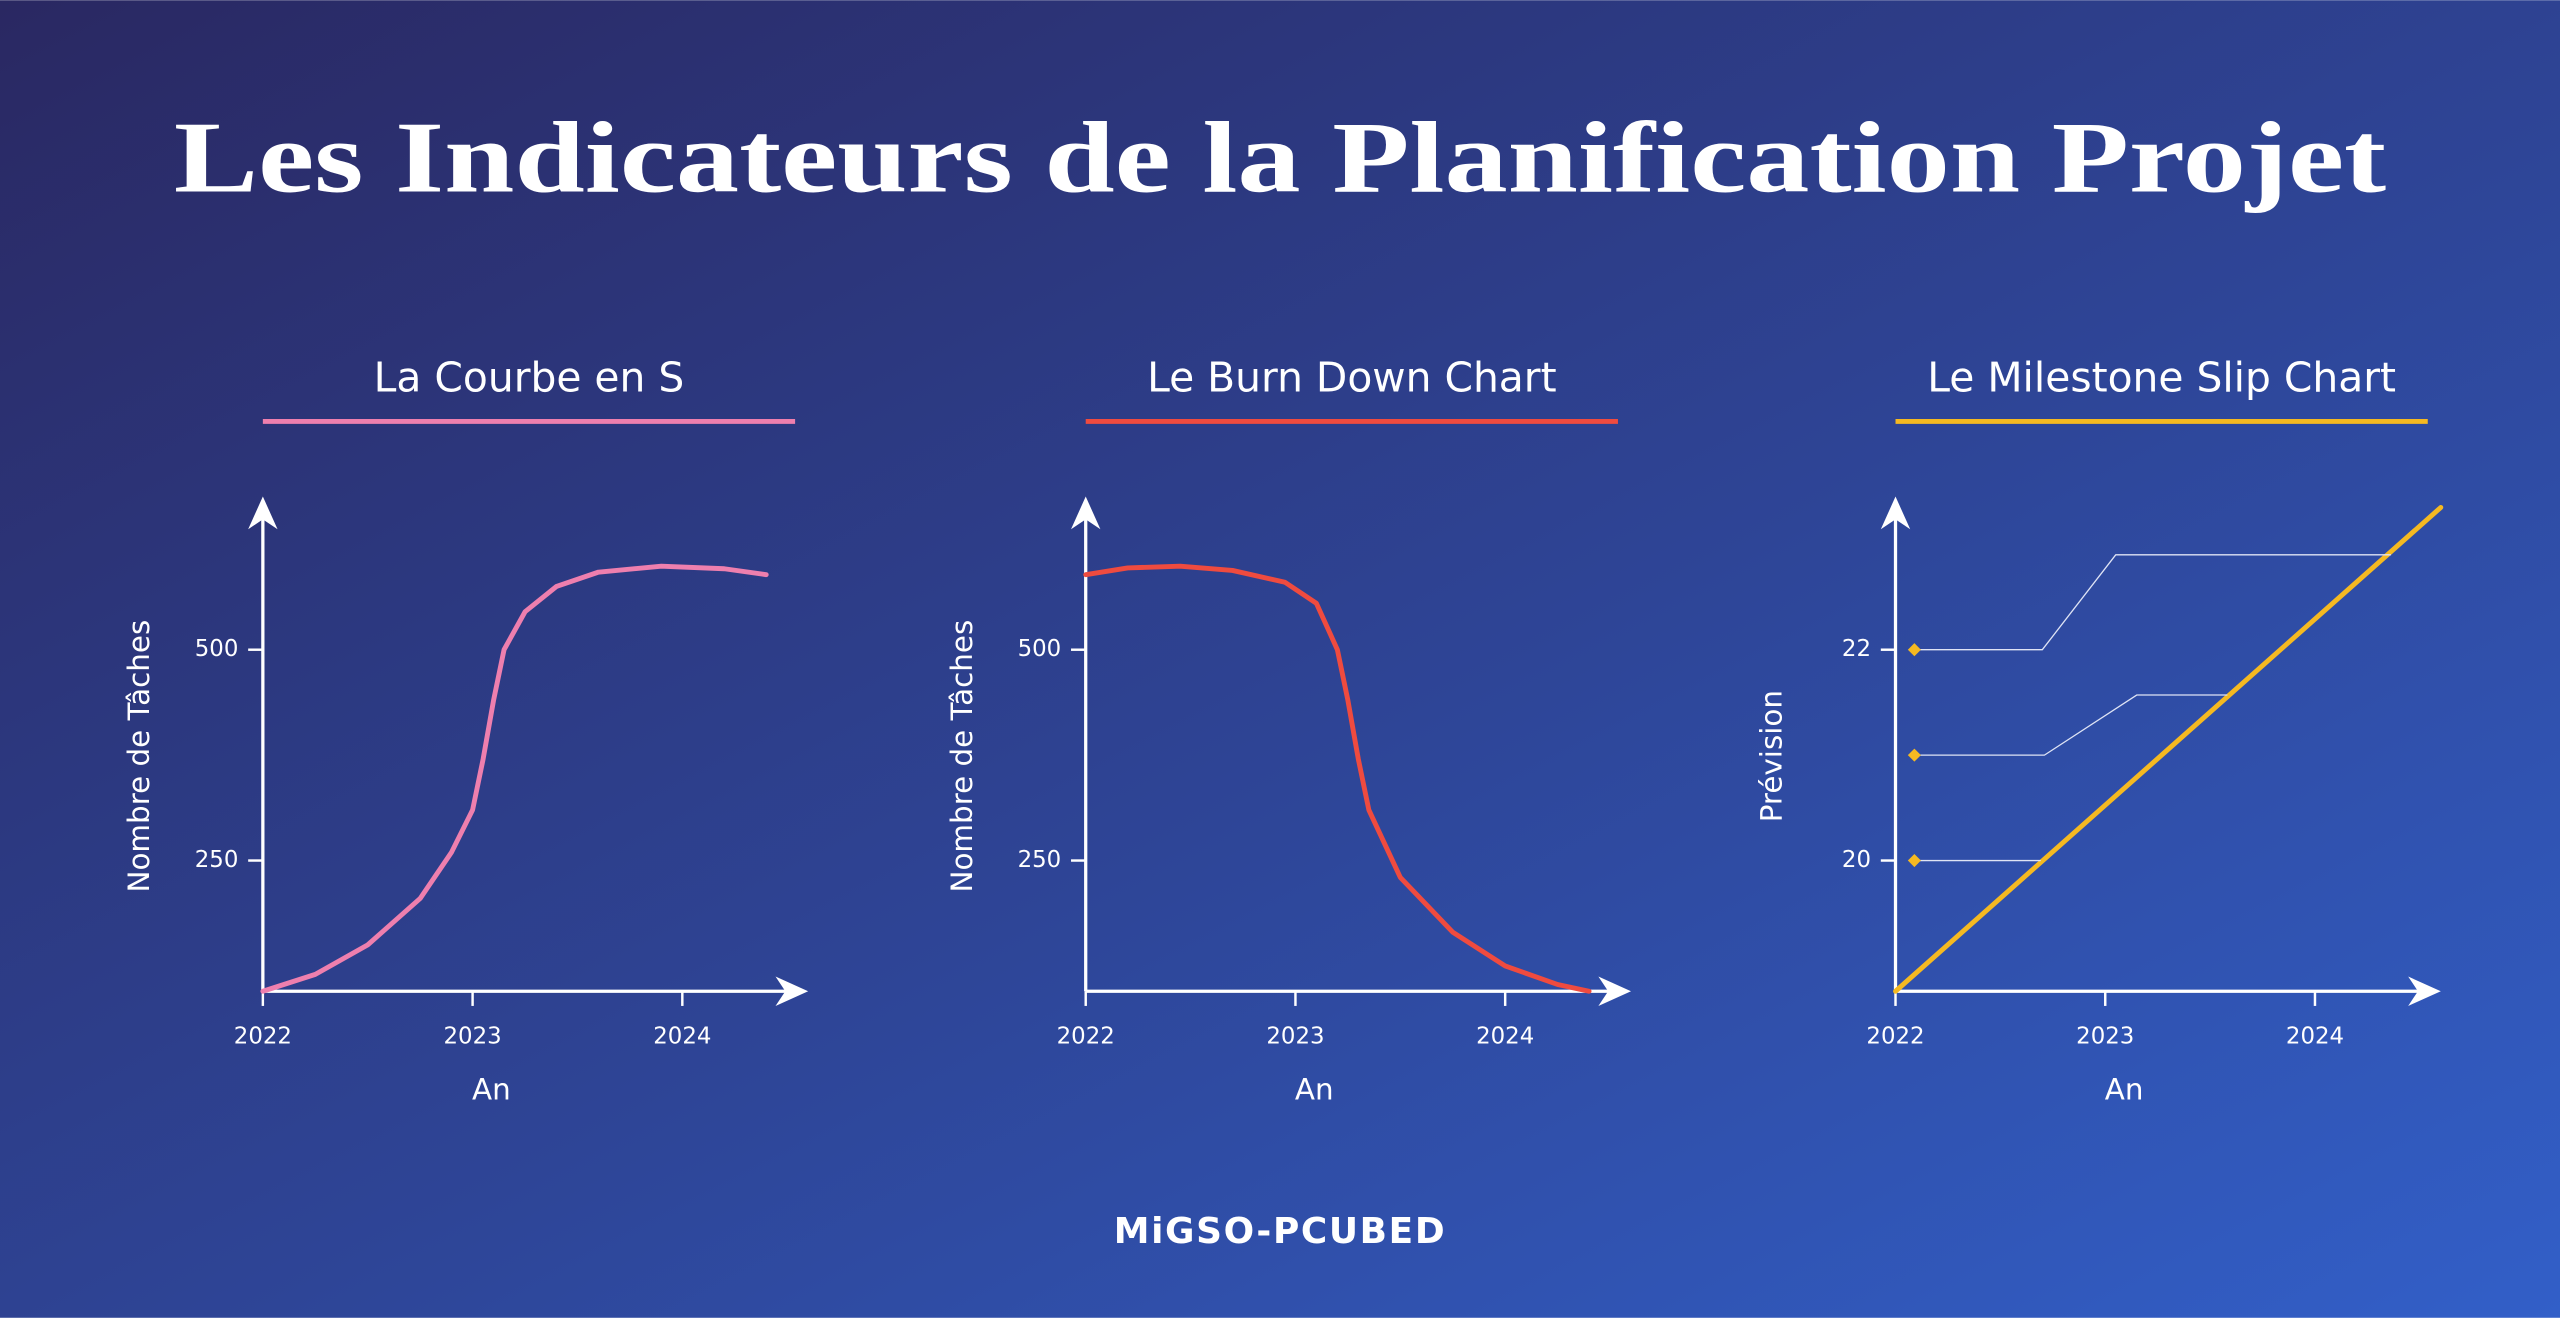  Describe the element at coordinates (1280, 1231) in the screenshot. I see `brand-logo: MiGSO-PCUBED` at that location.